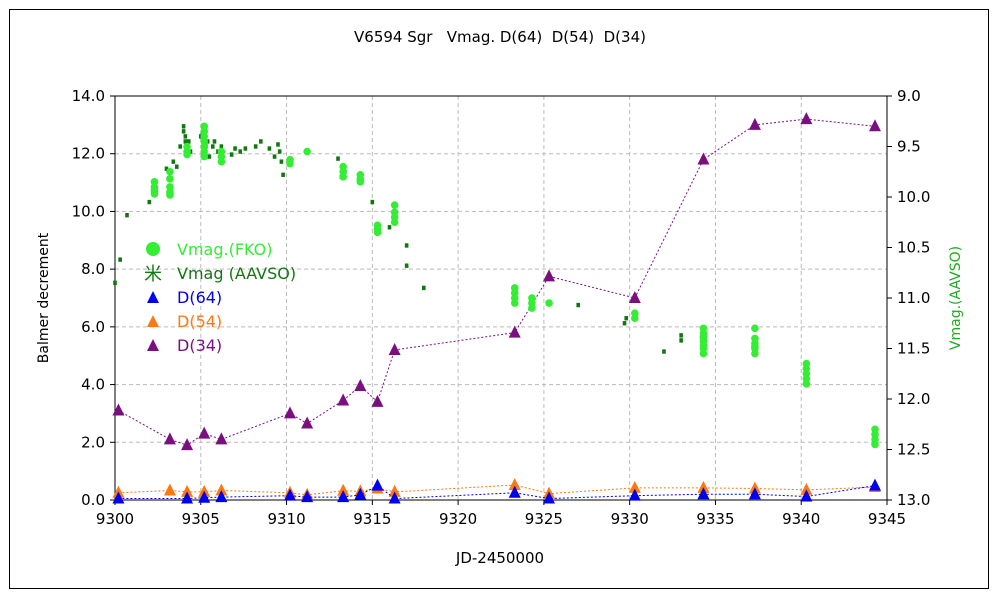 This screenshot has height=600, width=1000. I want to click on x-tick-label: 9335, so click(715, 519).